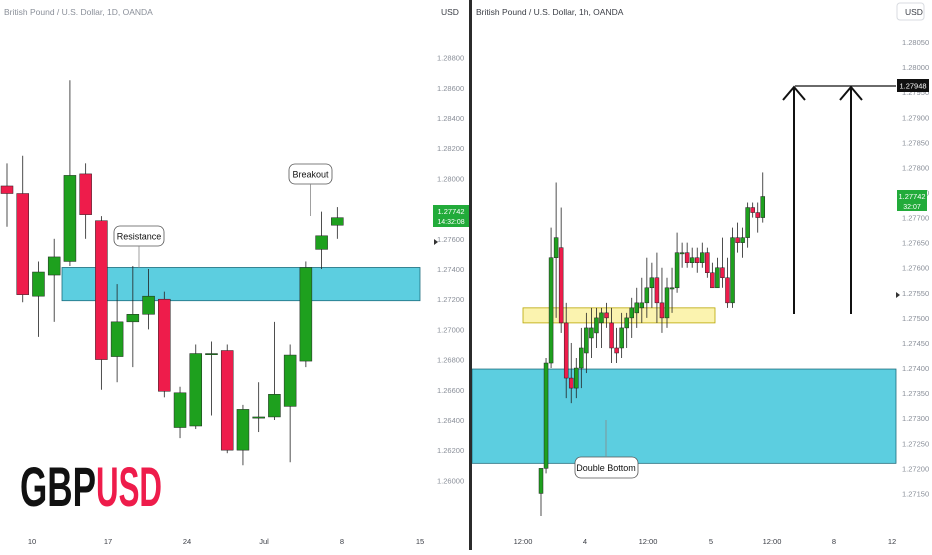 This screenshot has height=555, width=932. What do you see at coordinates (915, 42) in the screenshot?
I see `right-y-tick-label: 1.28050` at bounding box center [915, 42].